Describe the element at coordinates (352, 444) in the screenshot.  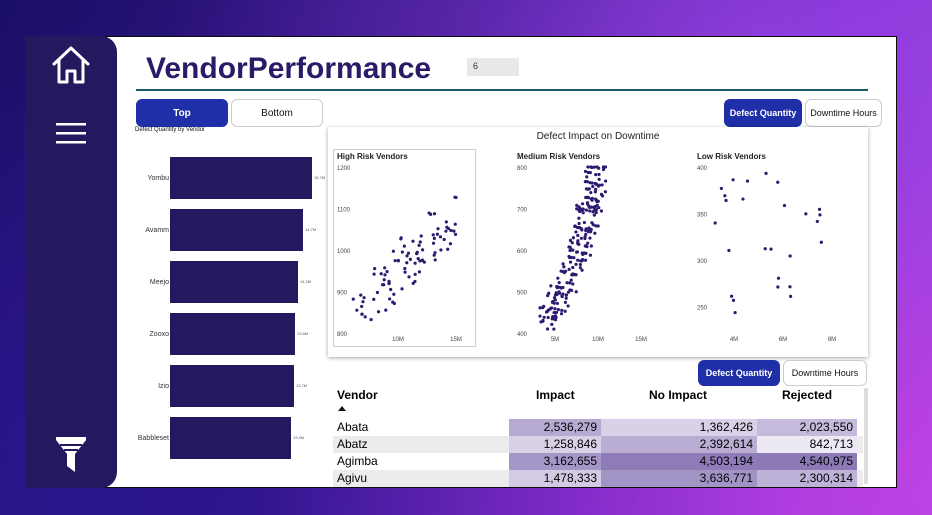
I see `vendor-cell: Abatz` at that location.